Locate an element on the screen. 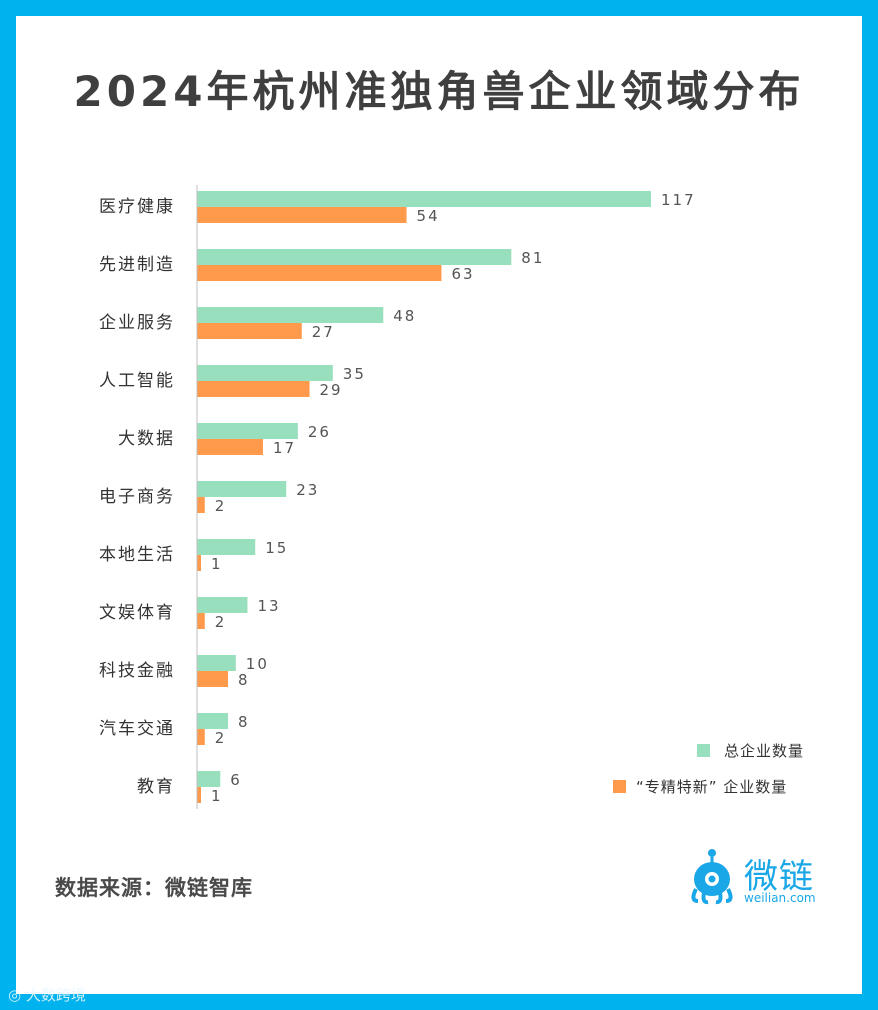  logo-name: 微链 is located at coordinates (779, 877).